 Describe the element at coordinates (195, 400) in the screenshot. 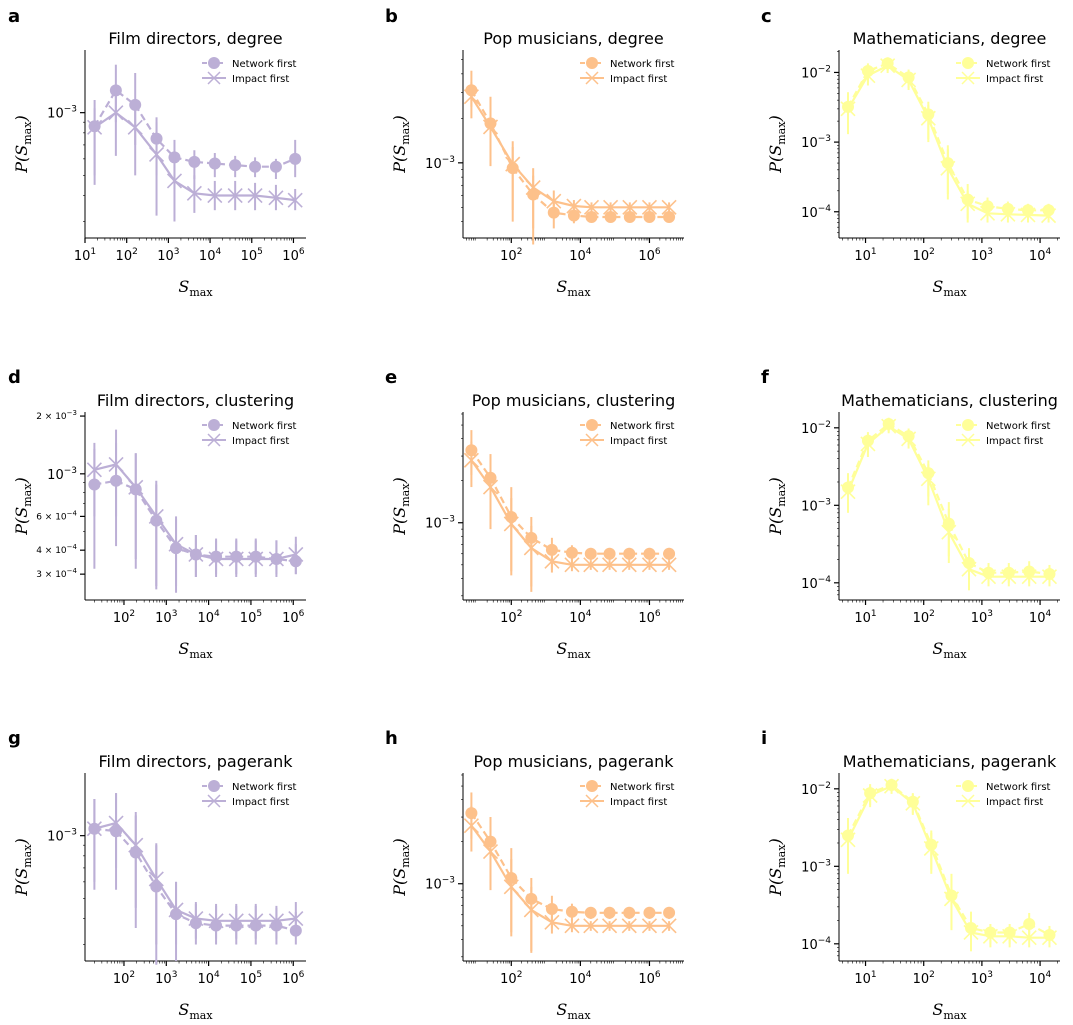

I see `panel-title: Film directors, clustering` at that location.